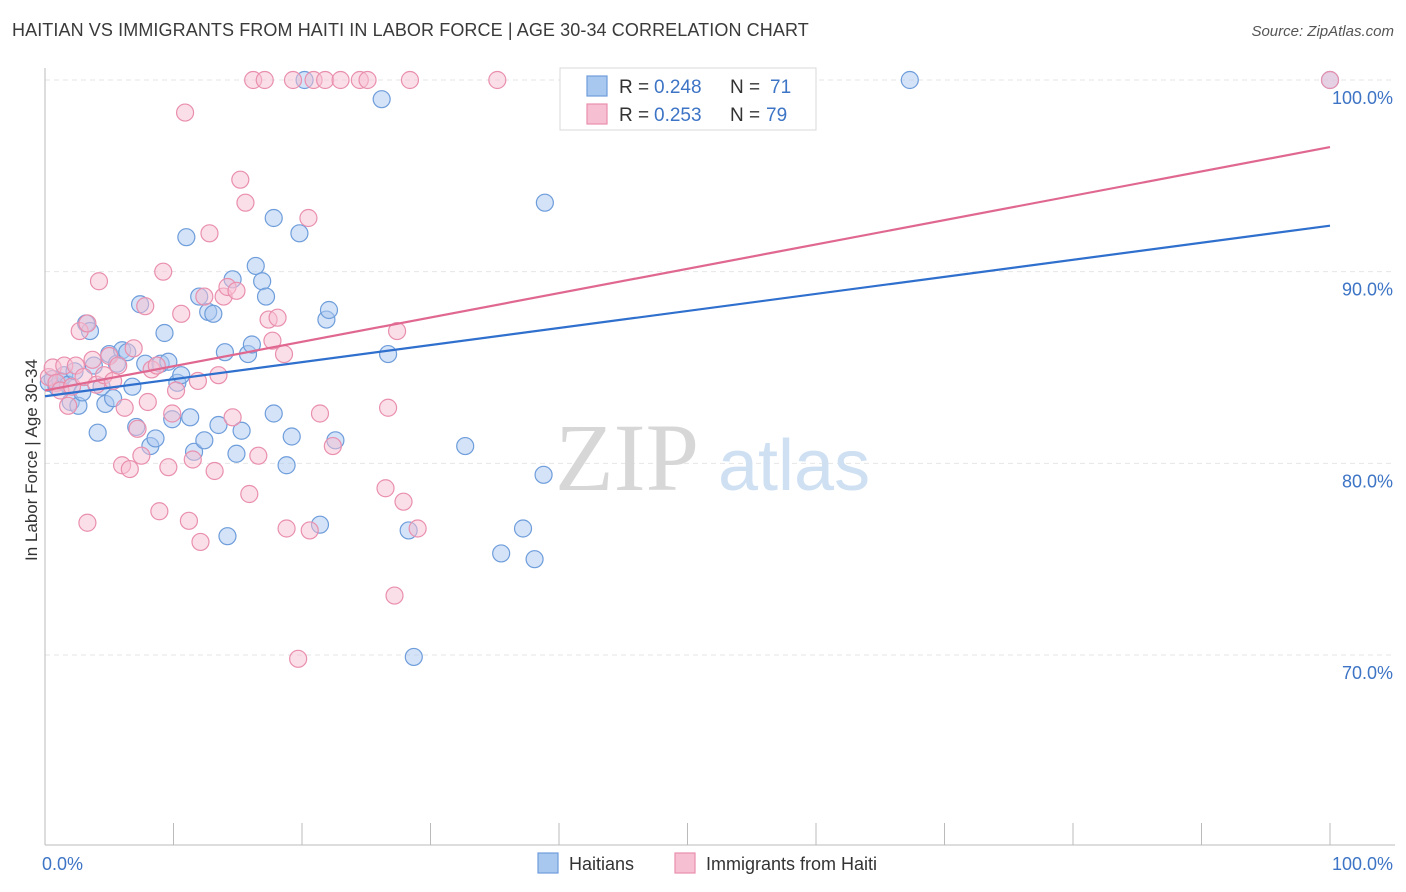 The image size is (1406, 892). What do you see at coordinates (745, 87) in the screenshot?
I see `legend-n-label-1: N =` at bounding box center [745, 87].